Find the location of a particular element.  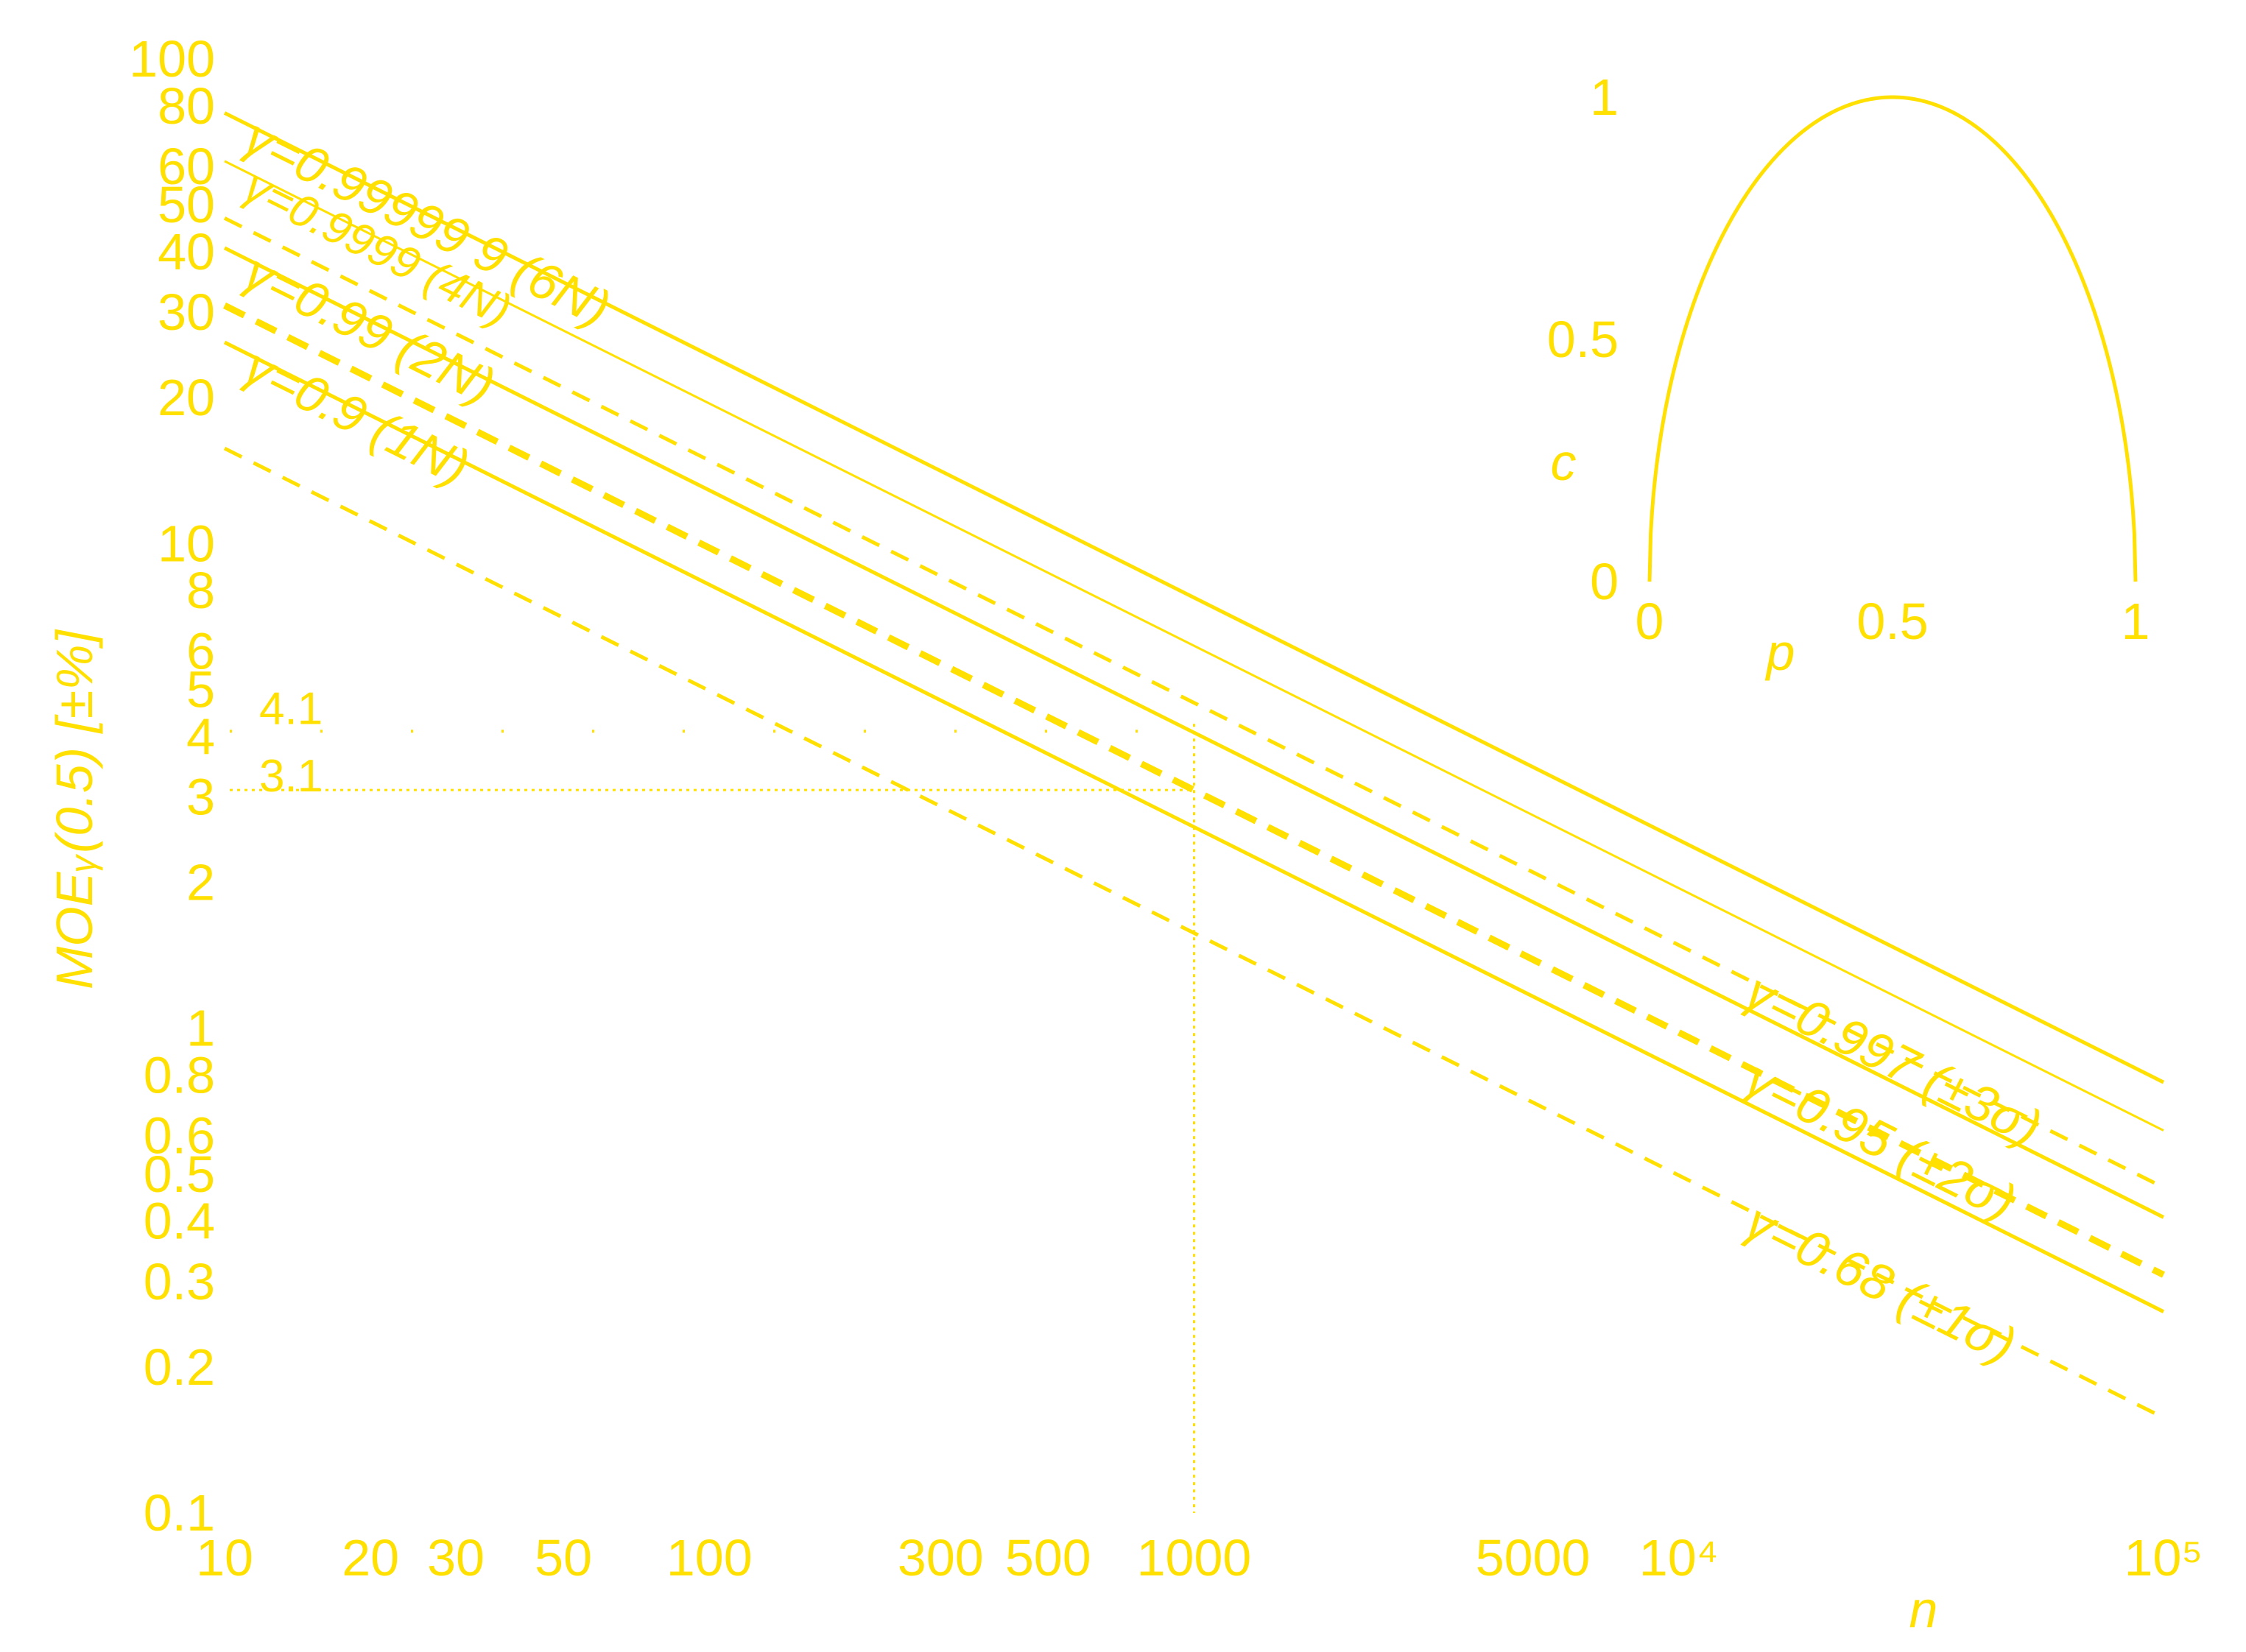

inset-y-tick-label: 1 is located at coordinates (1604, 97).